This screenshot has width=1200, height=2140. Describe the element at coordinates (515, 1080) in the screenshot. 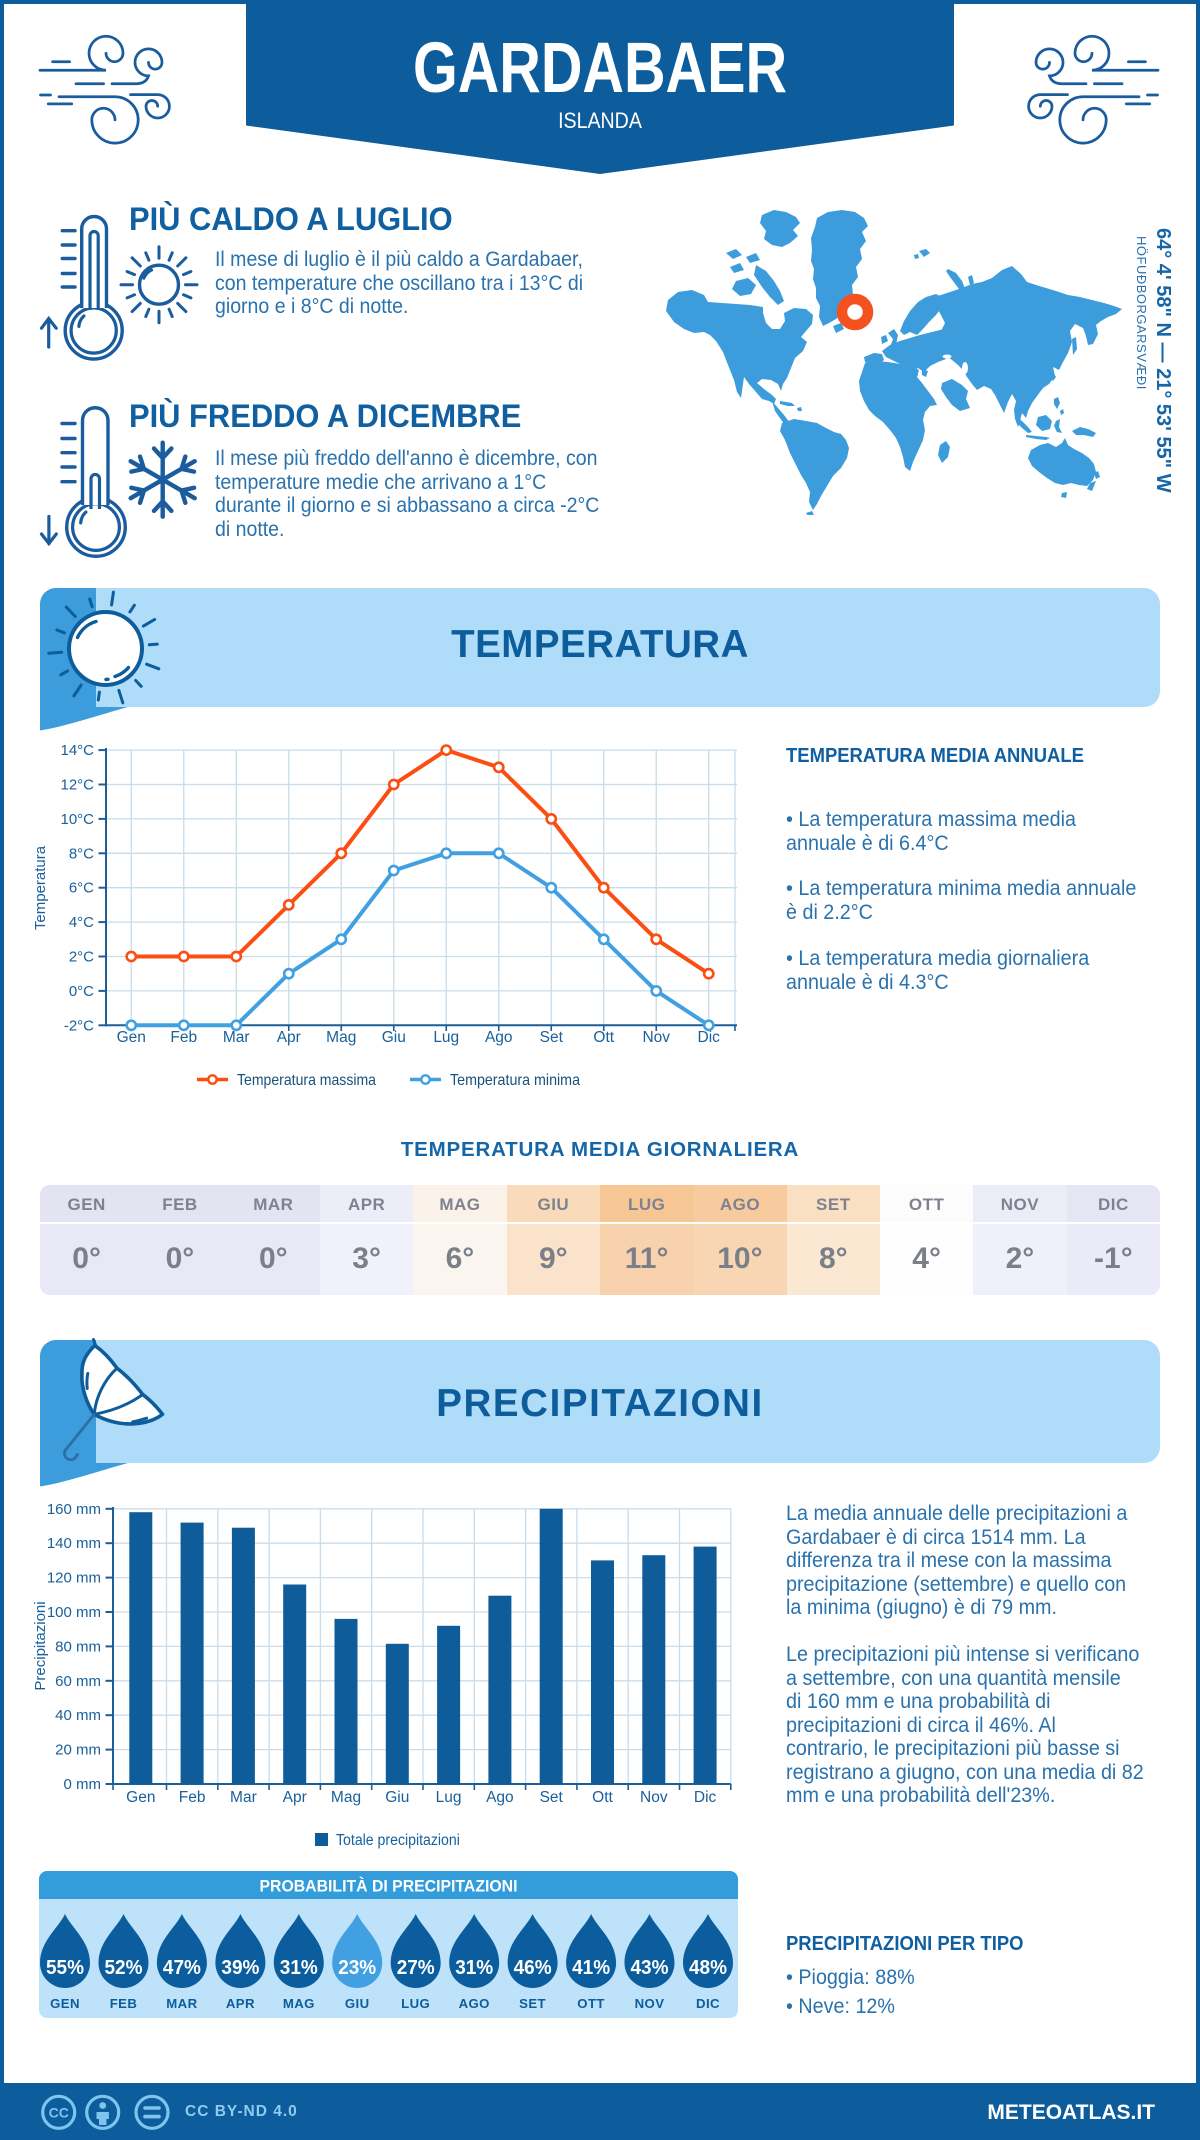

I see `svg-text: Temperatura minima` at that location.